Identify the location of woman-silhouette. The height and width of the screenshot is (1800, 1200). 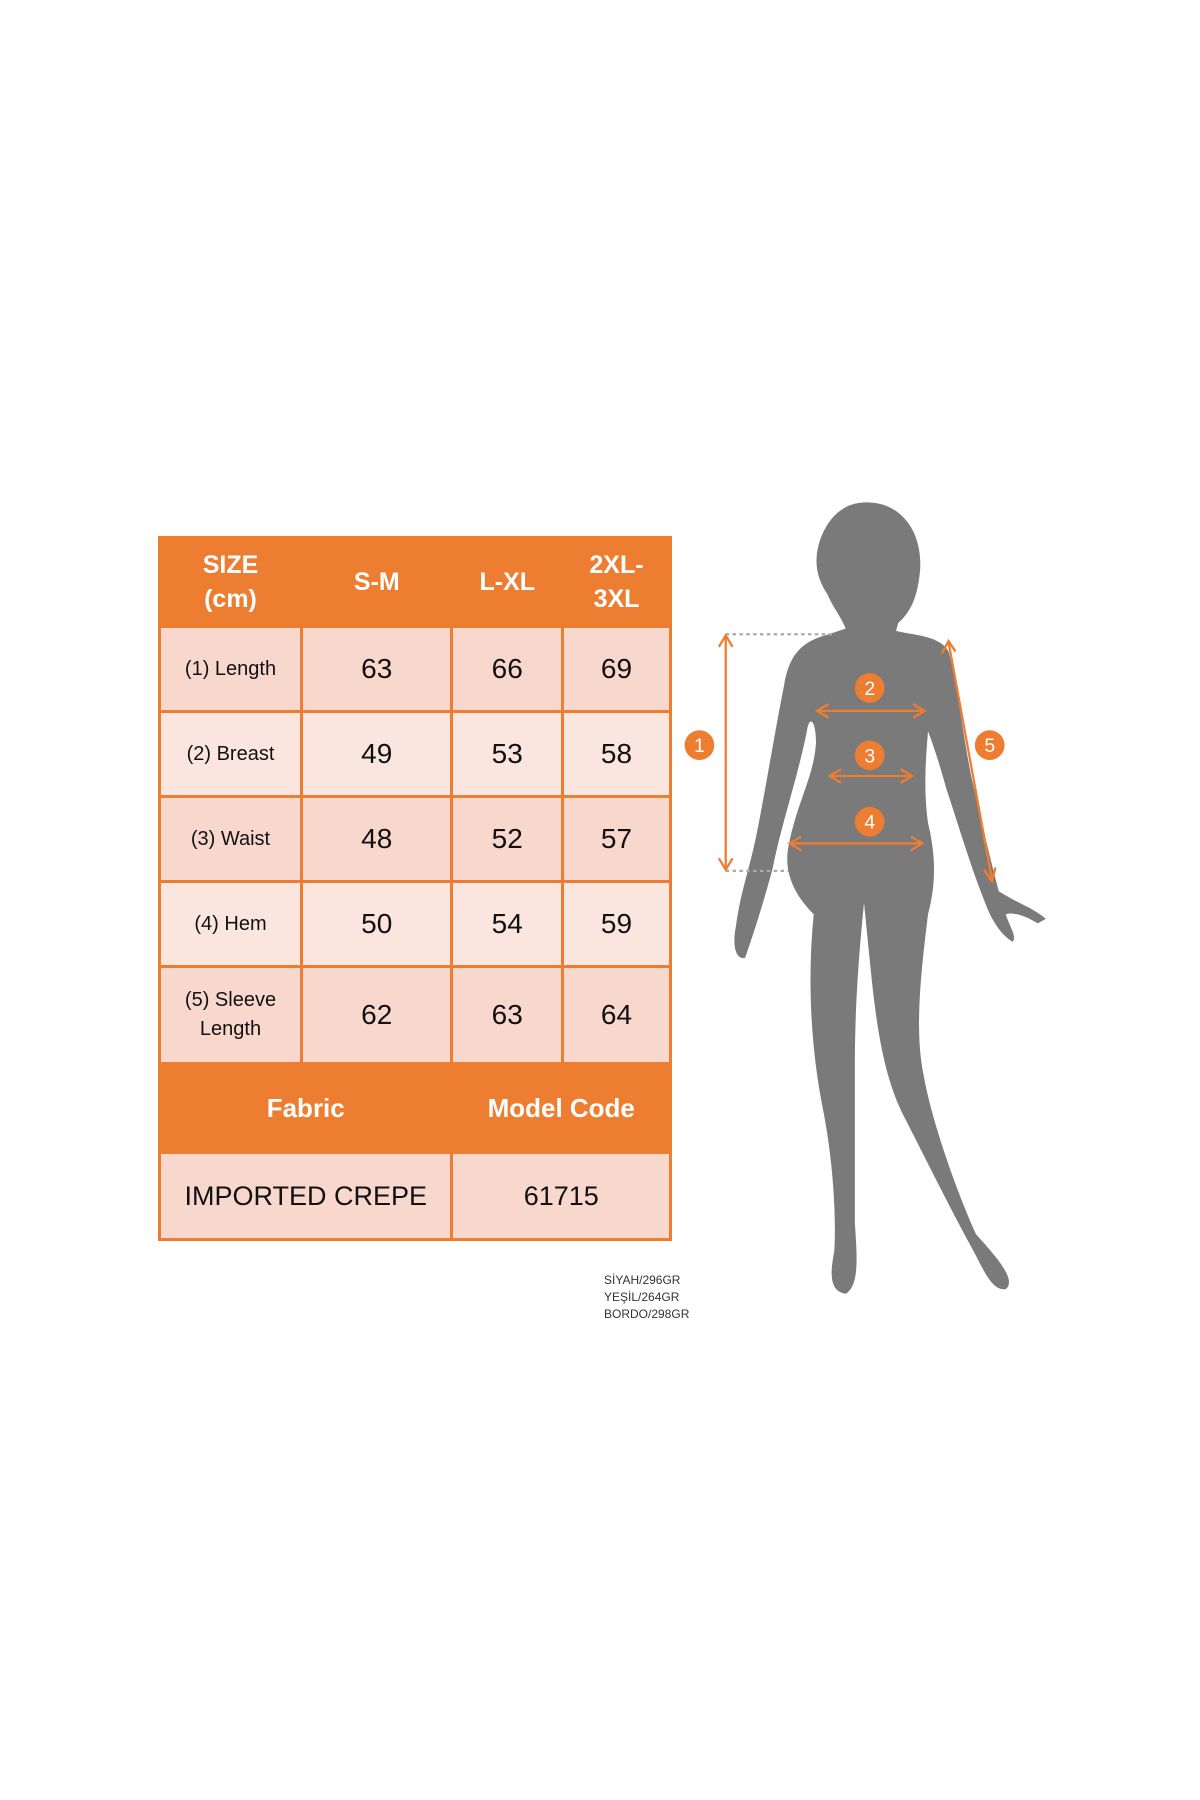
(890, 898).